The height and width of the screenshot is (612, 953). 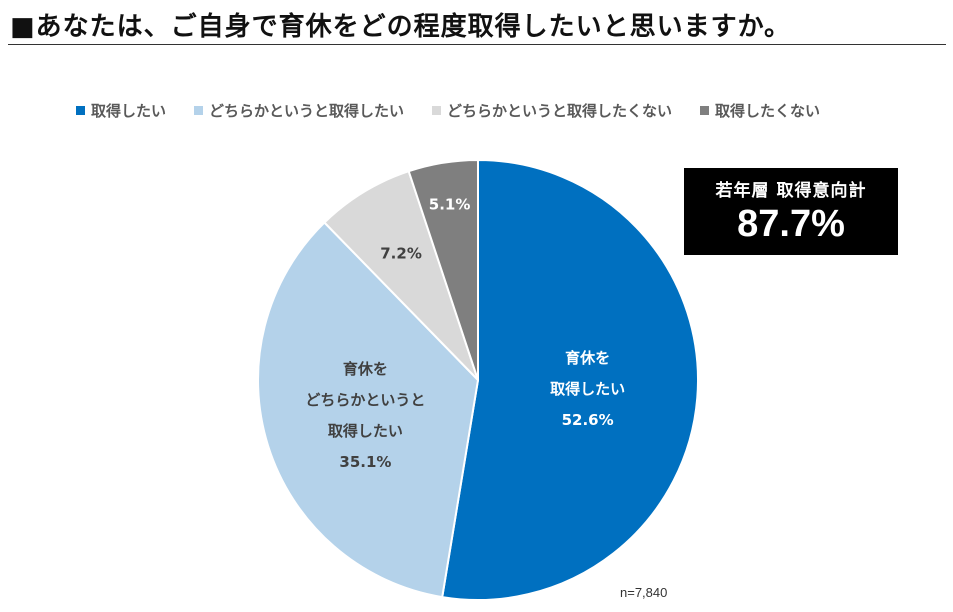 I want to click on slice-data-label: 5.1%, so click(x=450, y=204).